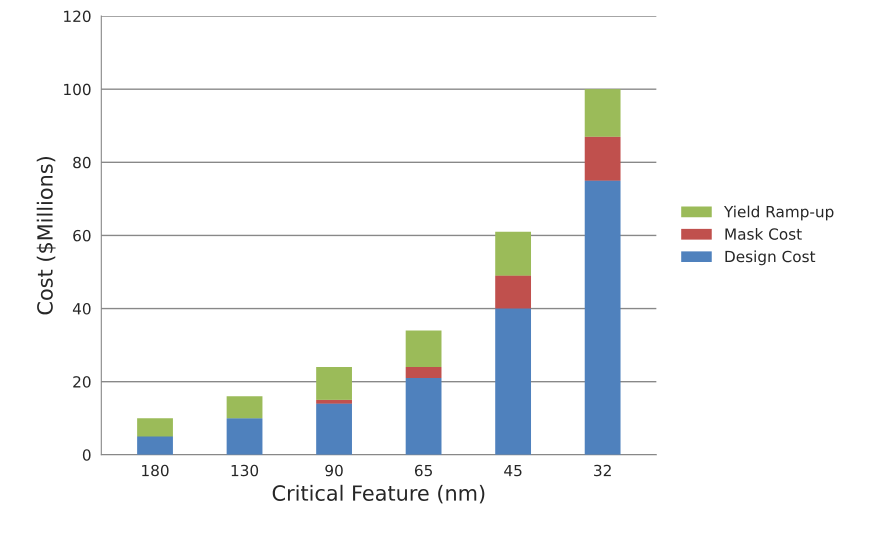 The image size is (881, 535). Describe the element at coordinates (81, 308) in the screenshot. I see `y-tick-label: 40` at that location.